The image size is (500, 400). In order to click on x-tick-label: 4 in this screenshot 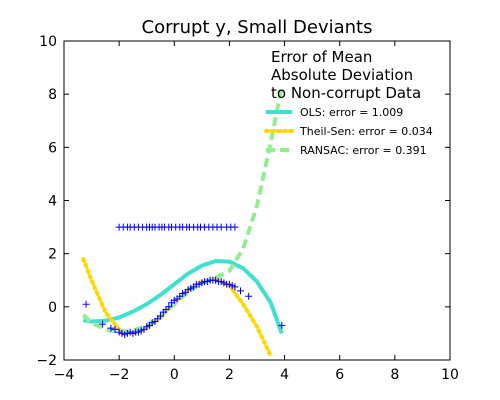, I will do `click(284, 375)`.